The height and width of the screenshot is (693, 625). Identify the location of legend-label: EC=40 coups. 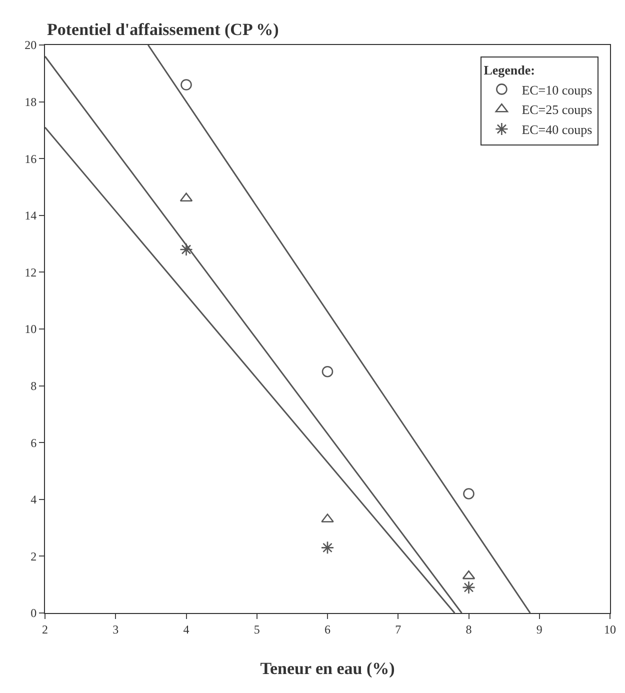
(557, 130).